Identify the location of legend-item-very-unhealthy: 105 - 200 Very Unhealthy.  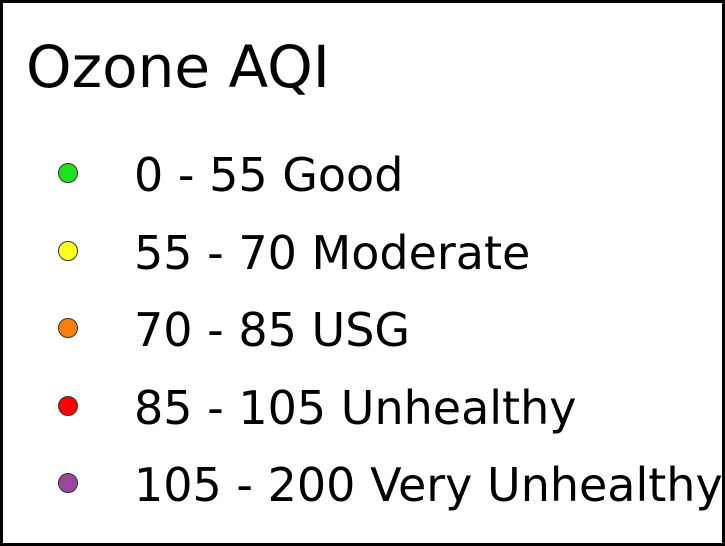
(363, 484).